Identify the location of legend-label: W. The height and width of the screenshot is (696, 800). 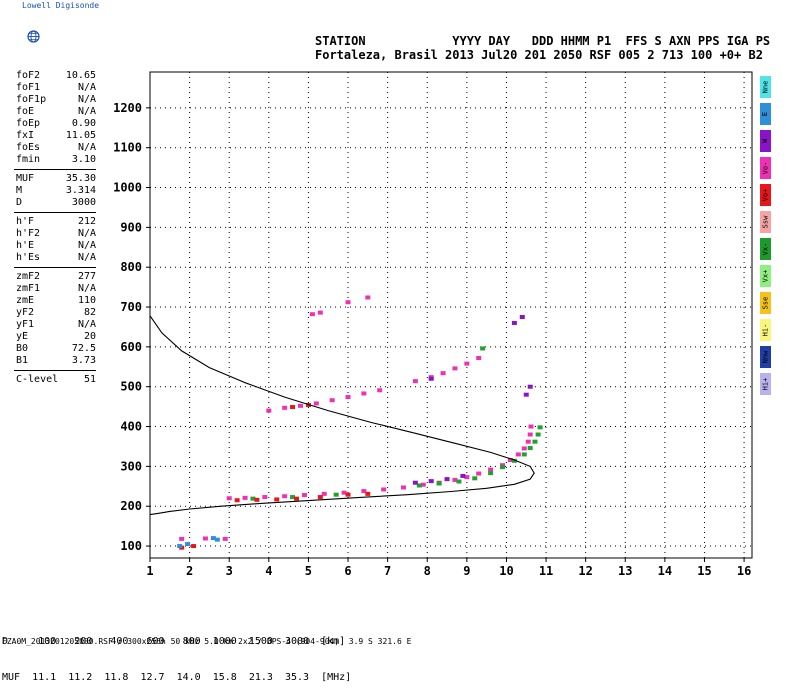
(765, 141).